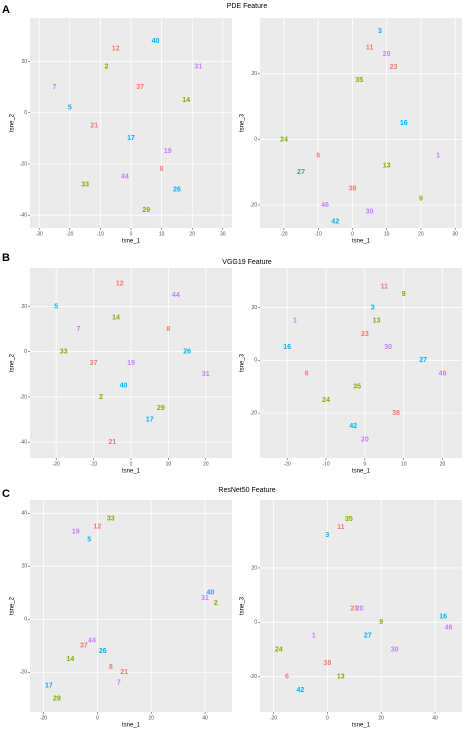  What do you see at coordinates (71, 659) in the screenshot?
I see `point-label: 14` at bounding box center [71, 659].